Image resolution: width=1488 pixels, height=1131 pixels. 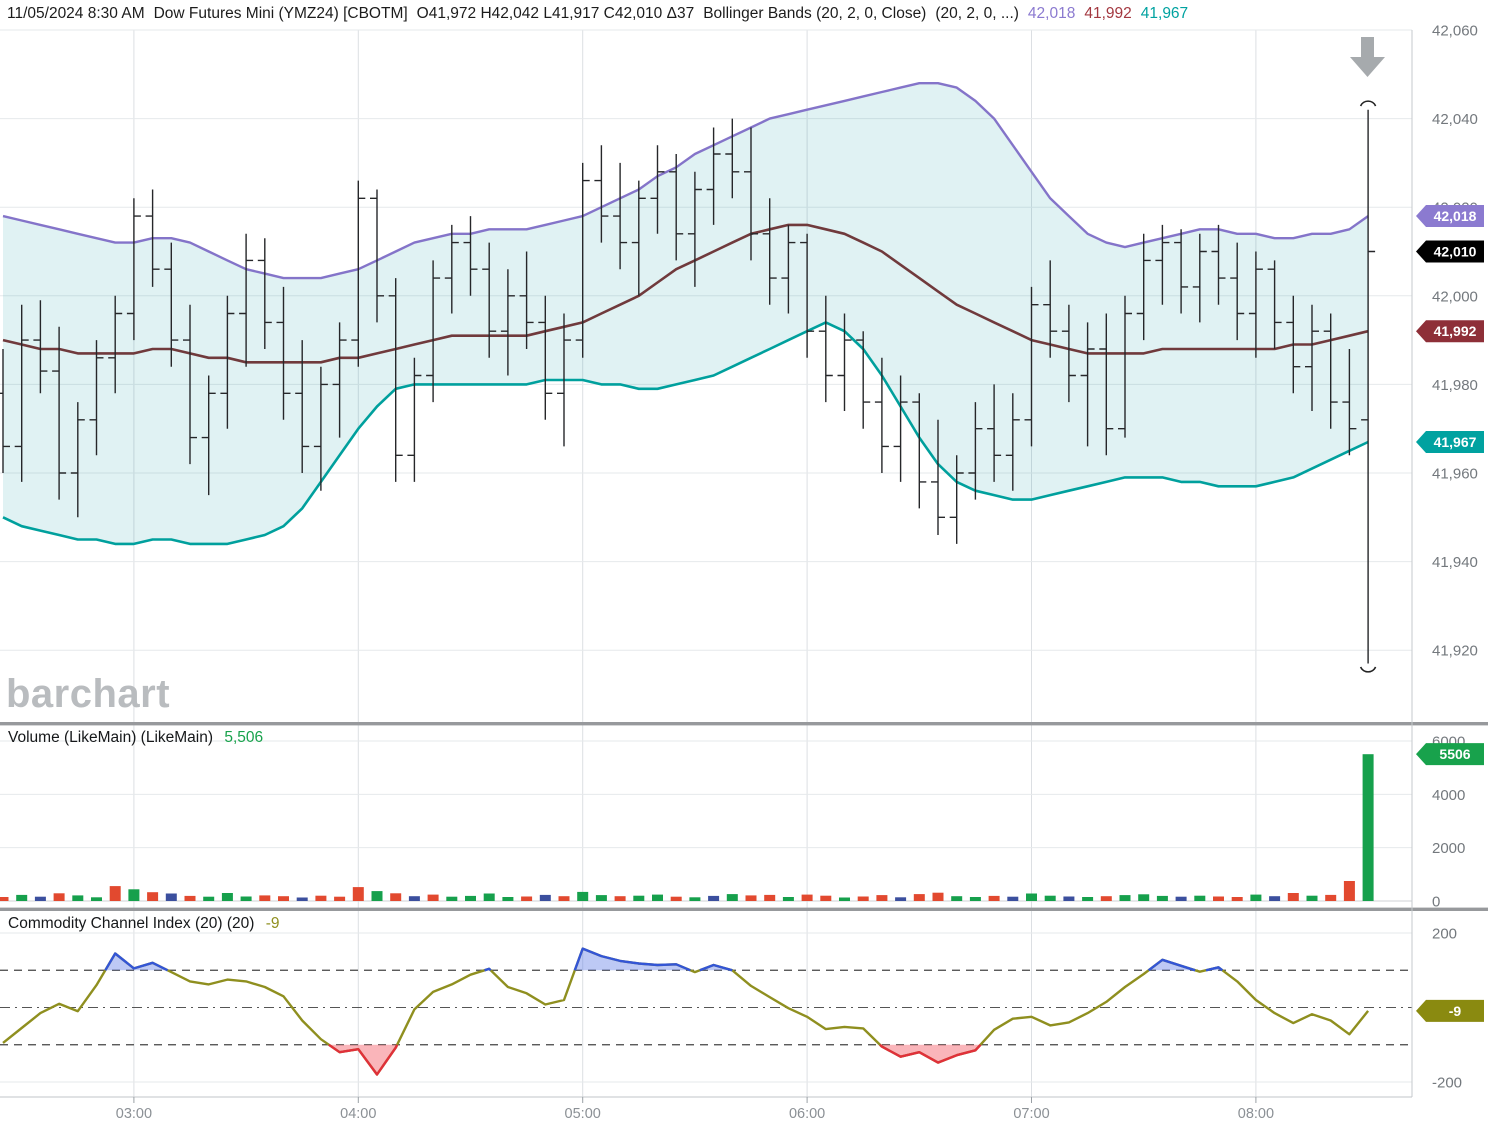 What do you see at coordinates (272, 923) in the screenshot?
I see `cci-panel-value: -9` at bounding box center [272, 923].